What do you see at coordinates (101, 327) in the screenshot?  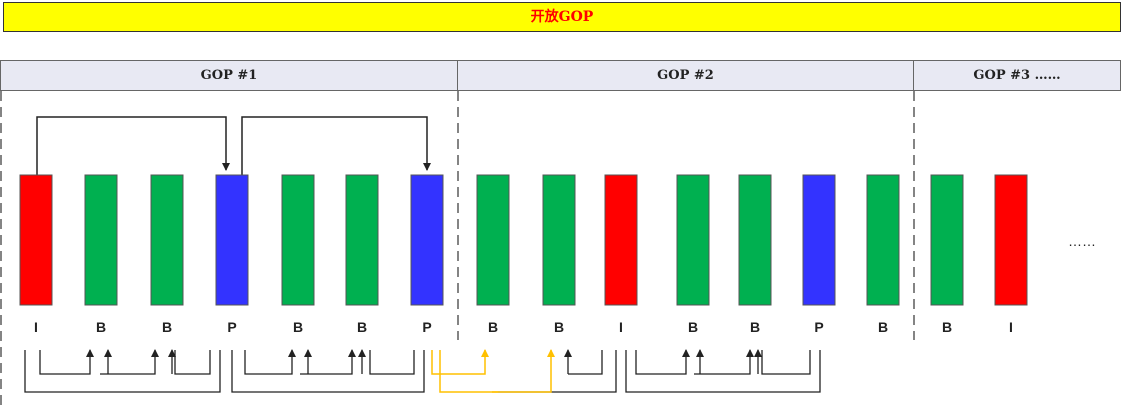 I see `frame-type-label-2: B` at bounding box center [101, 327].